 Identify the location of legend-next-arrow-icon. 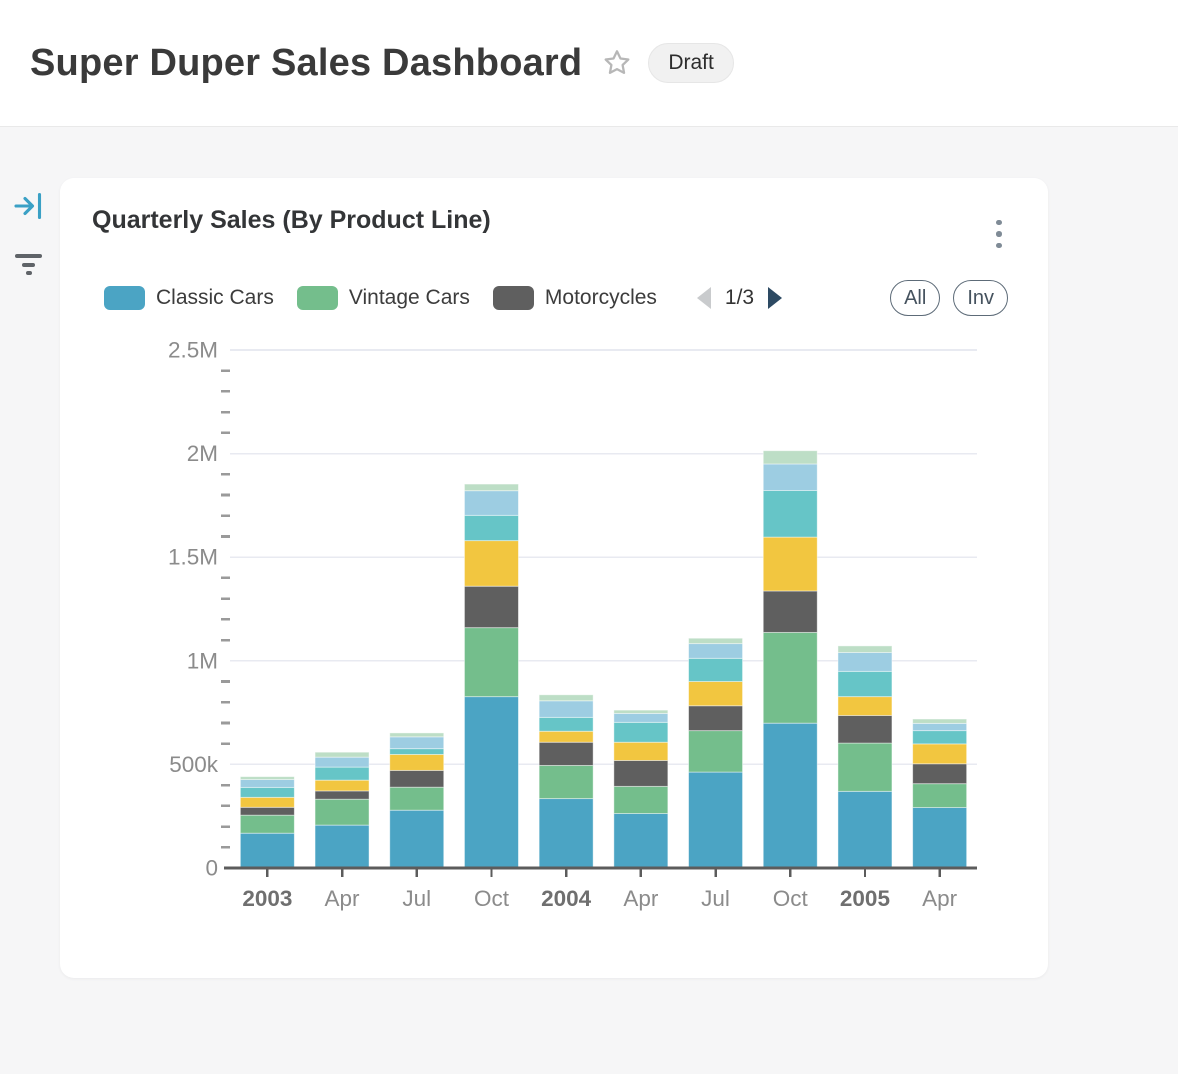
(775, 298).